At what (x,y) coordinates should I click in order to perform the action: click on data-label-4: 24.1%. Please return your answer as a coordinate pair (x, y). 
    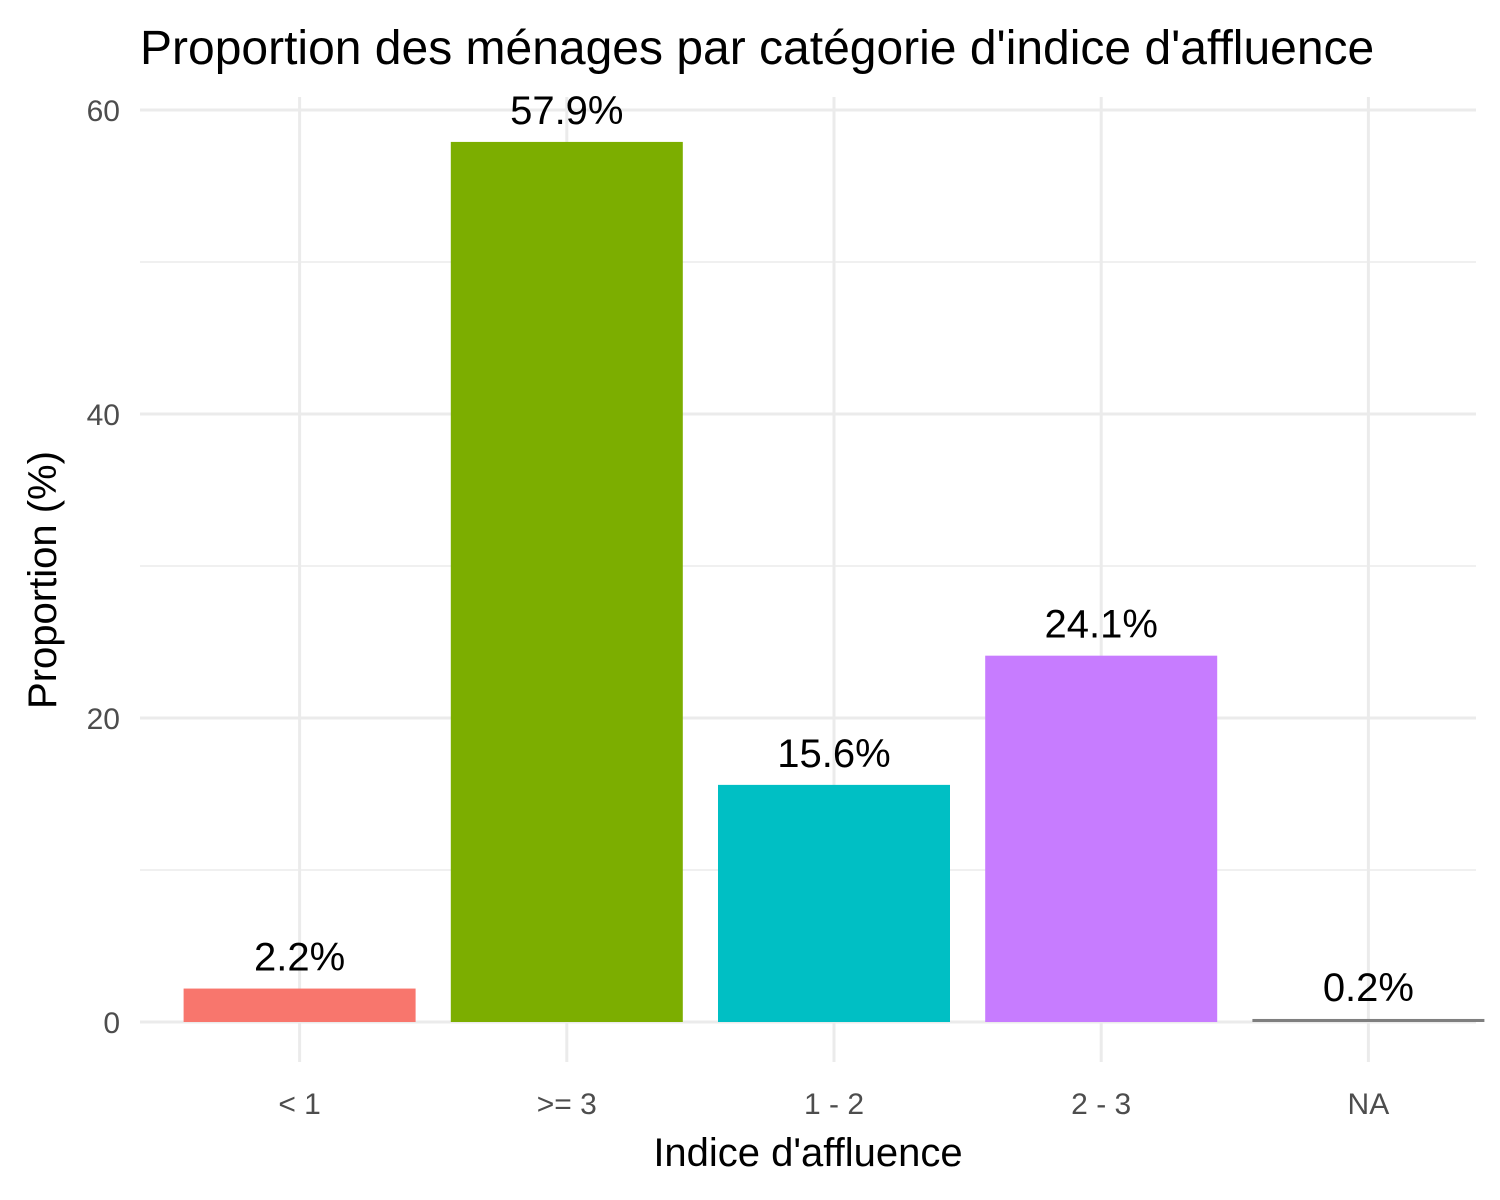
    Looking at the image, I should click on (1100, 625).